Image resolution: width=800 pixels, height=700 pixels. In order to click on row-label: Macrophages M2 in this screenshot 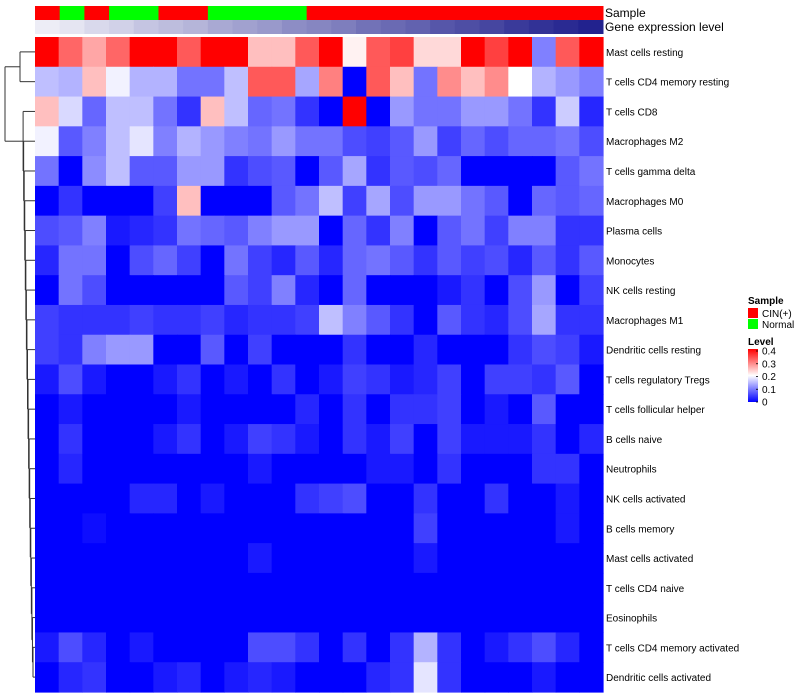, I will do `click(645, 142)`.